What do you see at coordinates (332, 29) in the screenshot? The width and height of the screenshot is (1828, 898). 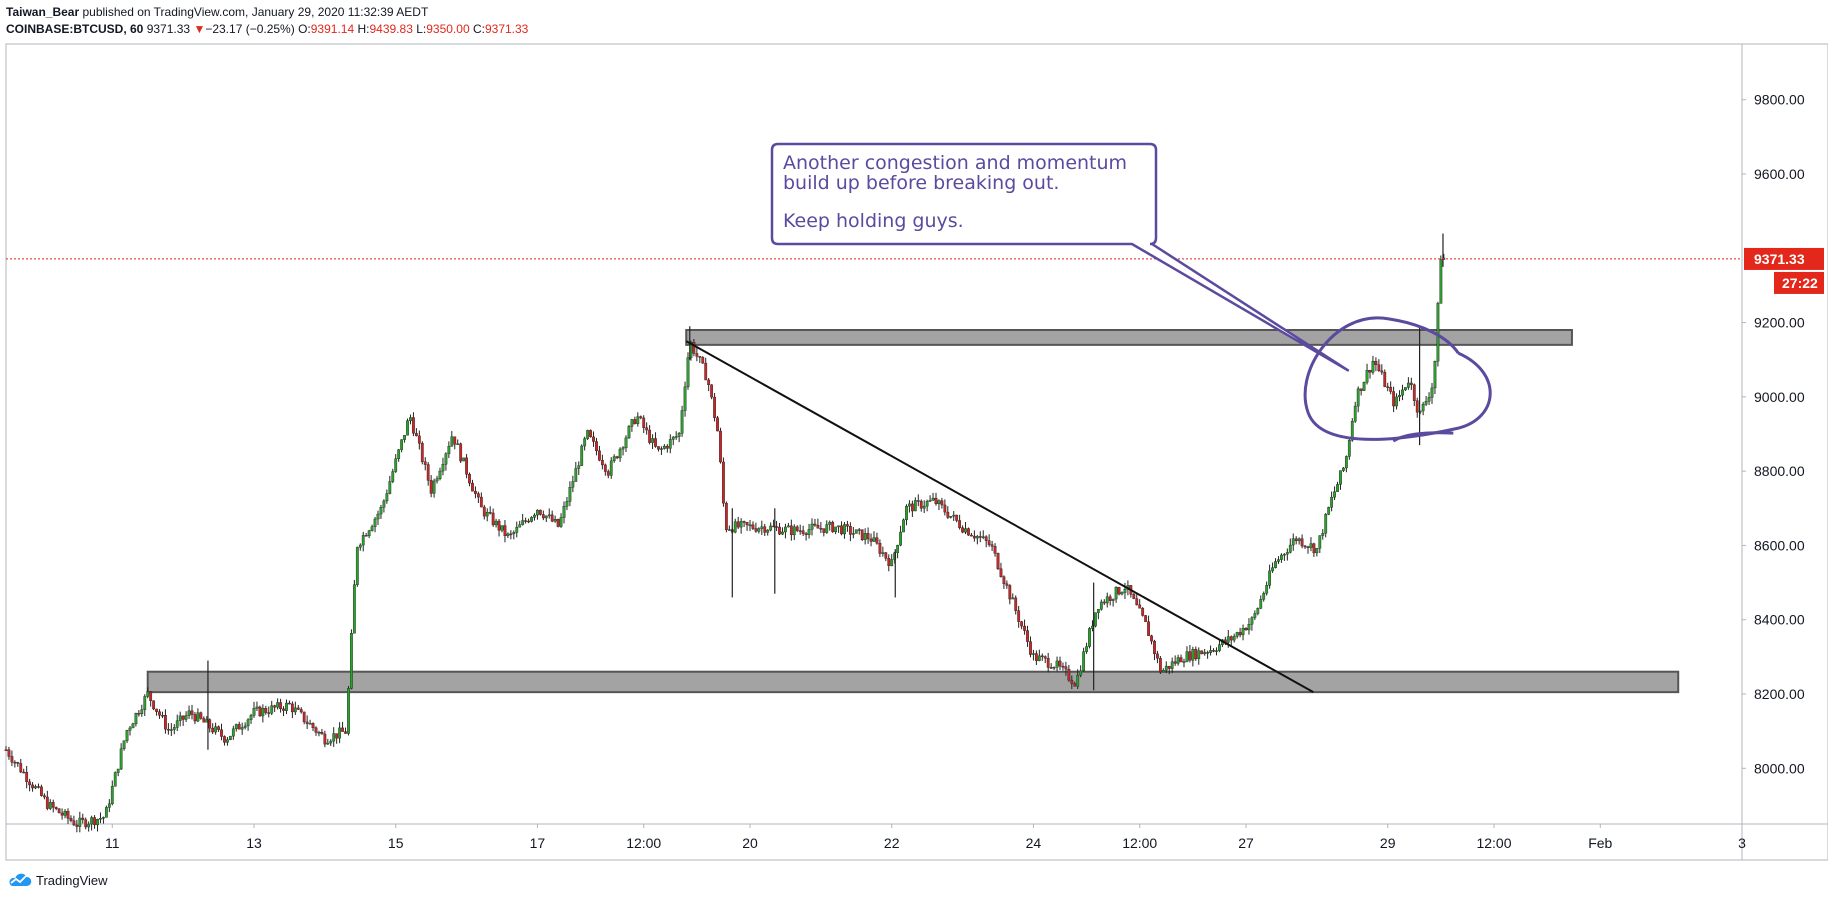 I see `open-value: 9391.14` at bounding box center [332, 29].